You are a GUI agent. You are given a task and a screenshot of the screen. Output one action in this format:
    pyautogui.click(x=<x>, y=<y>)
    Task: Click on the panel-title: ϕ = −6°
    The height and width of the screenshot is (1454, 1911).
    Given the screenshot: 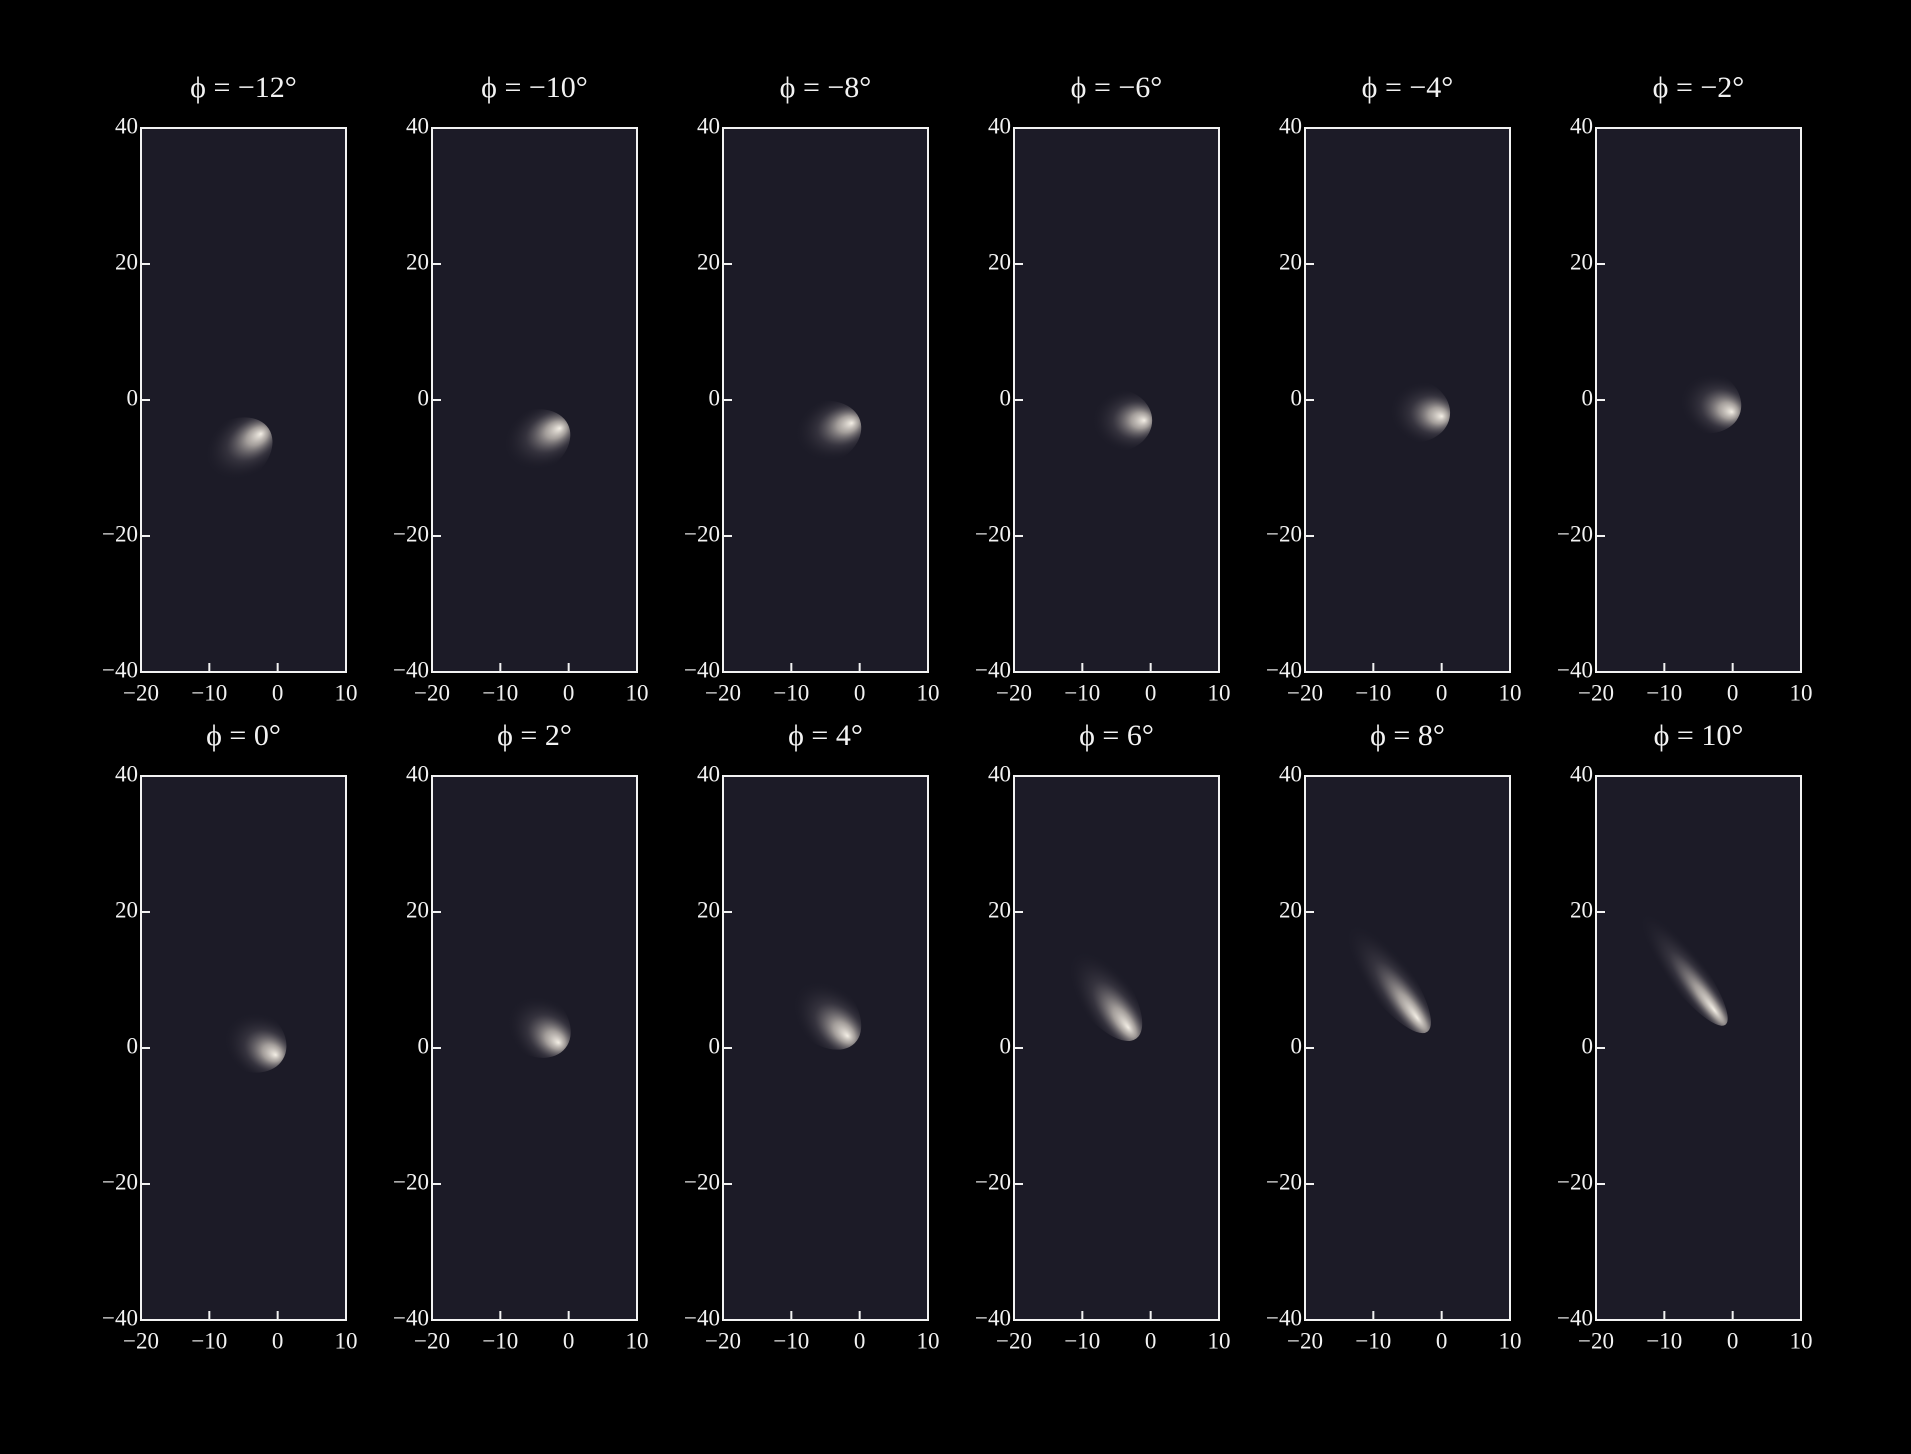 What is the action you would take?
    pyautogui.click(x=1117, y=87)
    